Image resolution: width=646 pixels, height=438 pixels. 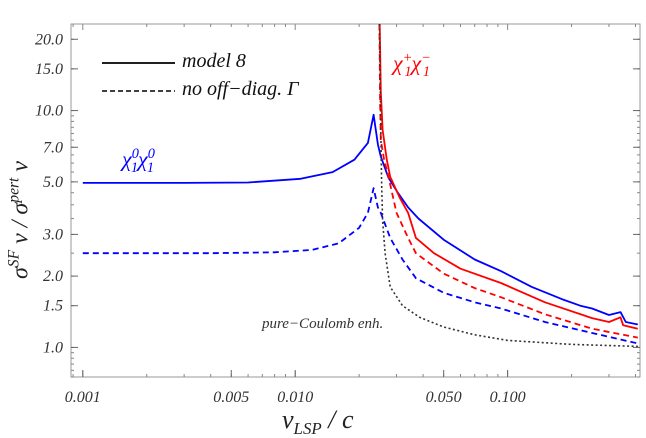 I want to click on annotation-pure-coulomb: pure−Coulomb enh., so click(x=323, y=324).